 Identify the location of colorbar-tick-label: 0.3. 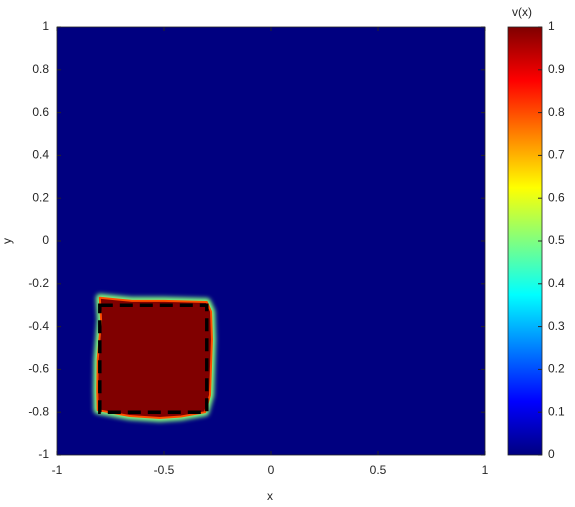
(556, 326).